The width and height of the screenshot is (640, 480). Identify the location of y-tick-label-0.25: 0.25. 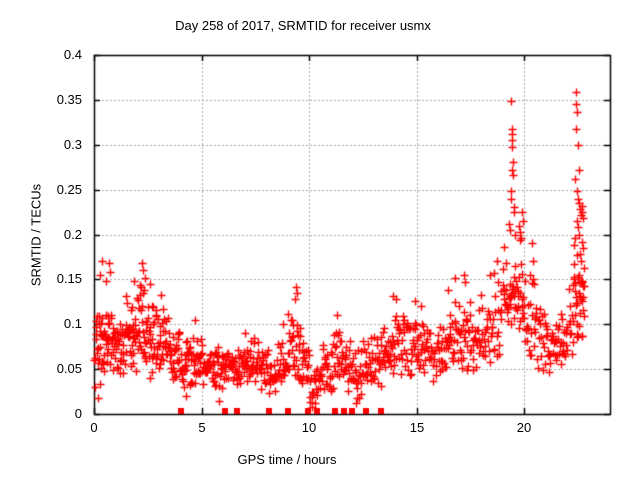
(69, 189).